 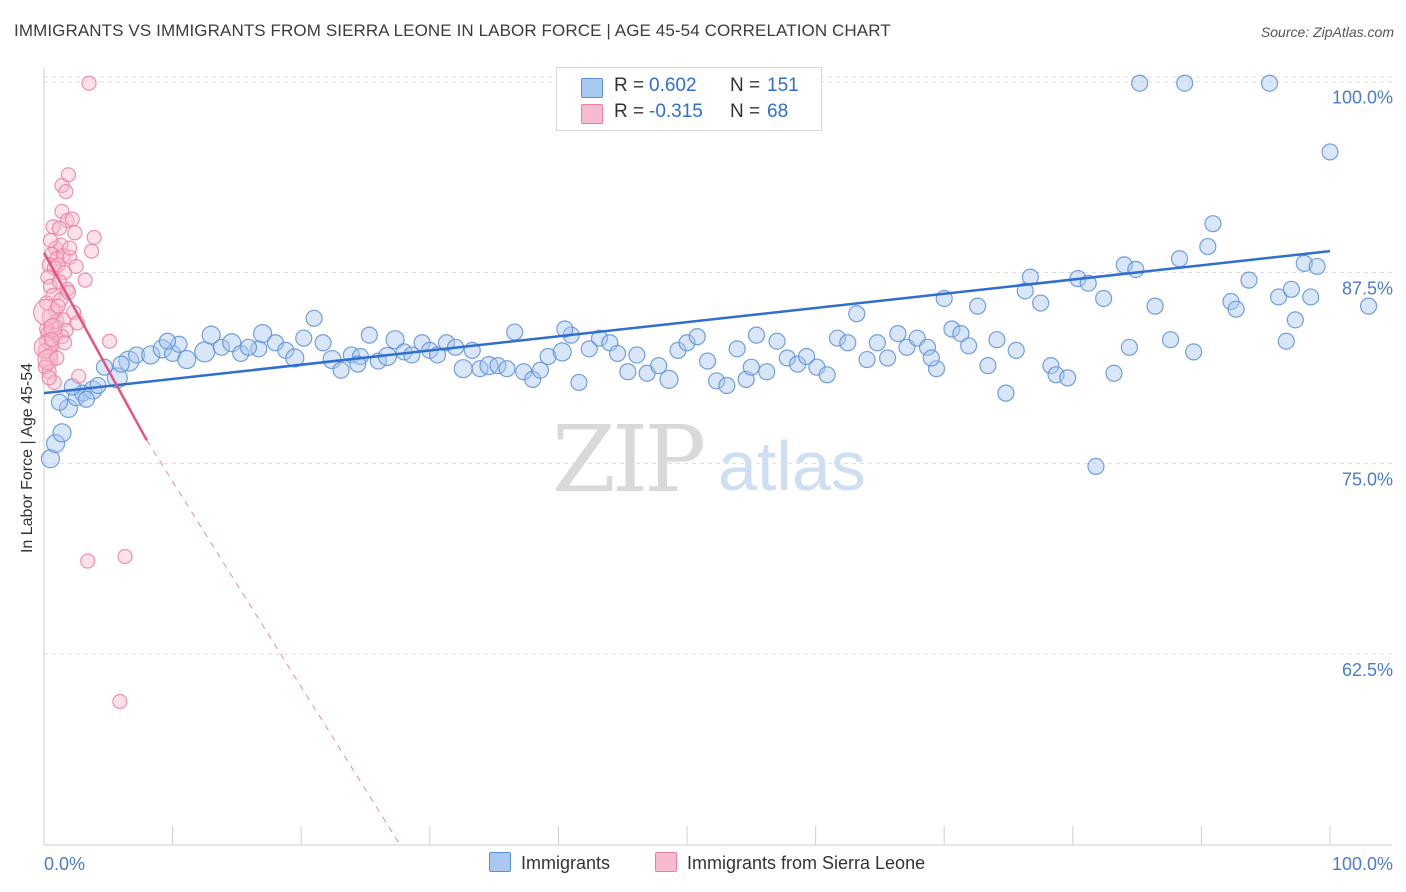 What do you see at coordinates (778, 111) in the screenshot?
I see `legend-n-value: 68` at bounding box center [778, 111].